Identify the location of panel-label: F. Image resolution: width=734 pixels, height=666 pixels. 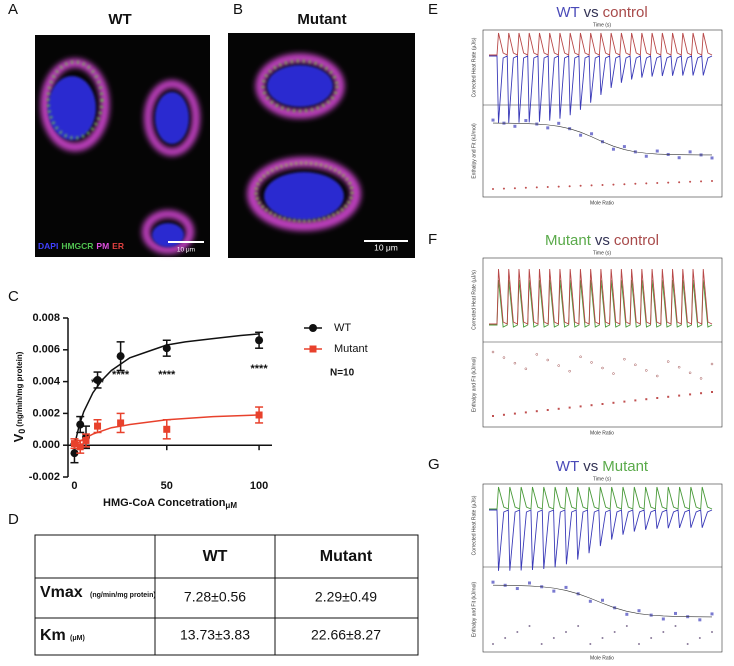
(432, 239).